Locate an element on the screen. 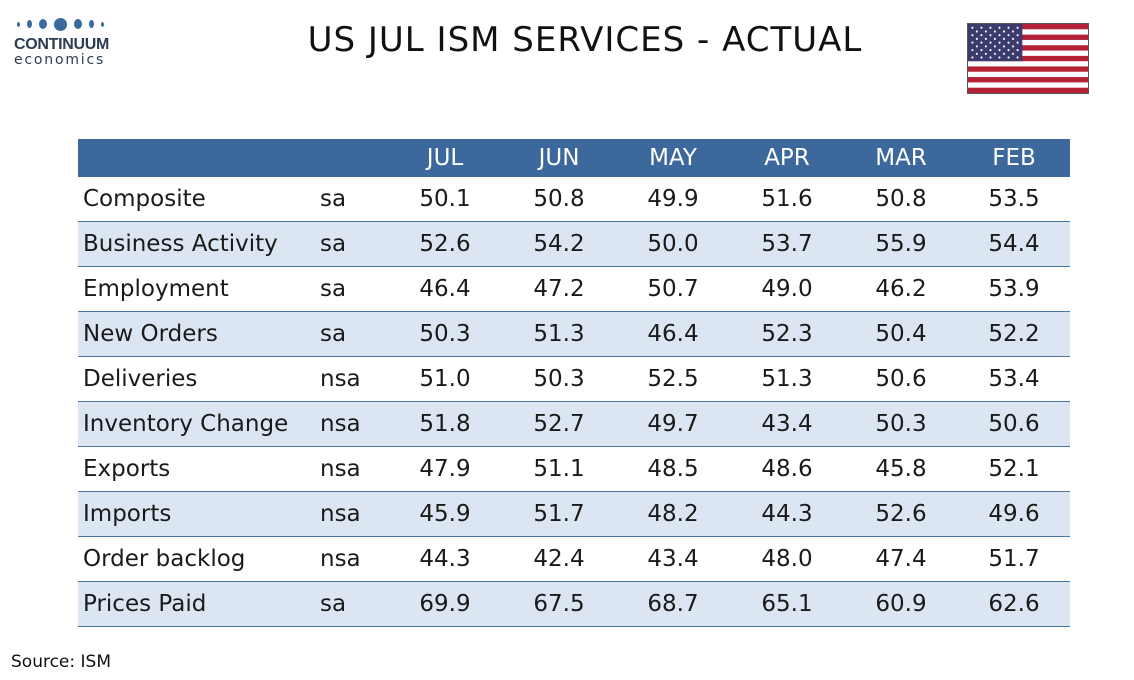  logo-dots-icon is located at coordinates (79, 24).